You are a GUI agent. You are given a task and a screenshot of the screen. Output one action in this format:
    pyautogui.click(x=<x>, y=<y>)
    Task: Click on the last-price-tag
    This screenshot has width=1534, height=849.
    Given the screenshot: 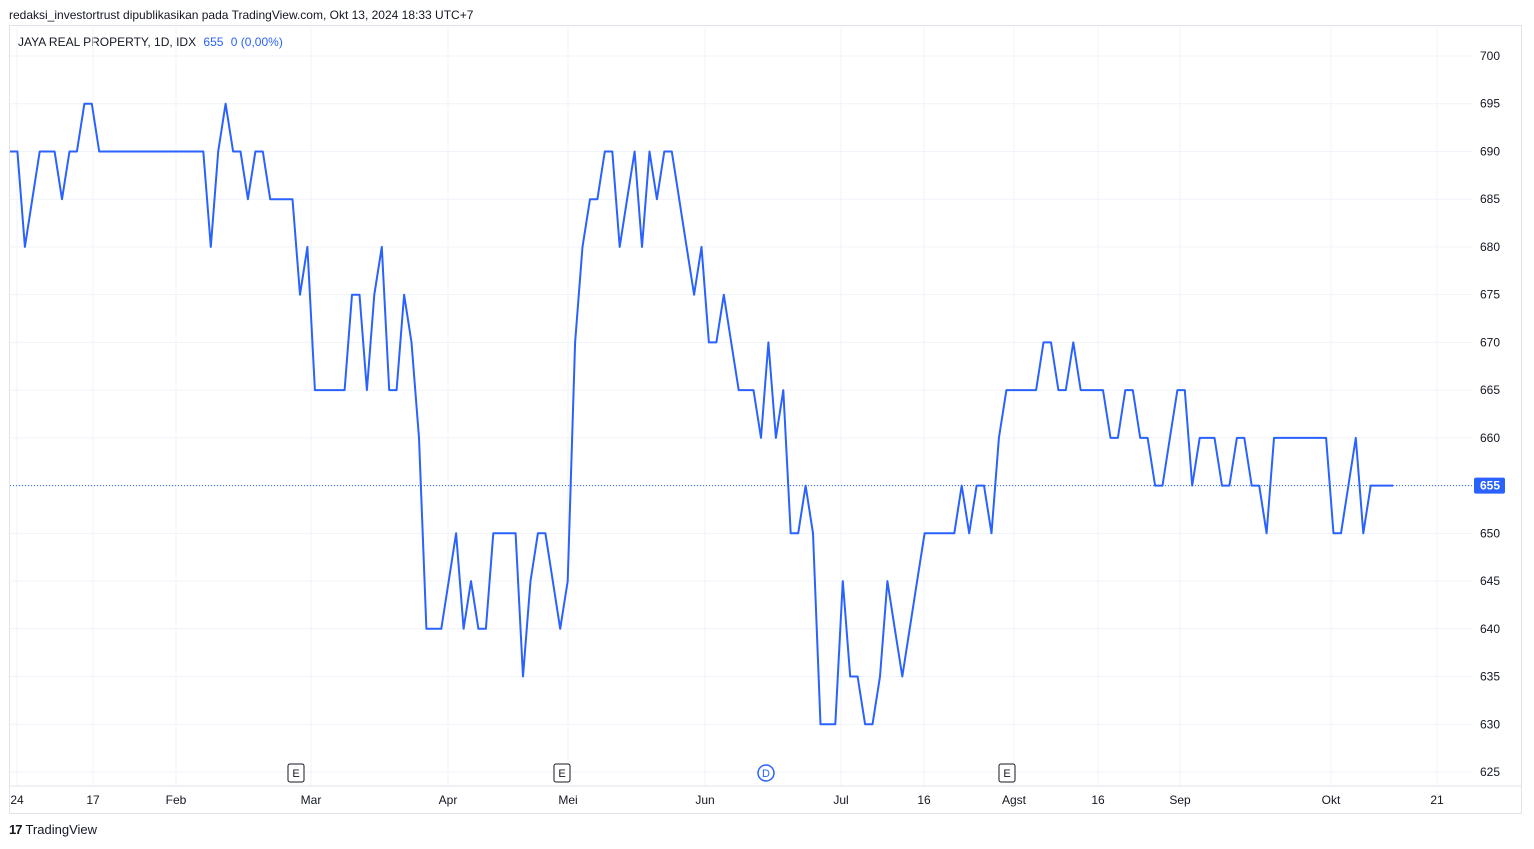 What is the action you would take?
    pyautogui.click(x=1489, y=485)
    